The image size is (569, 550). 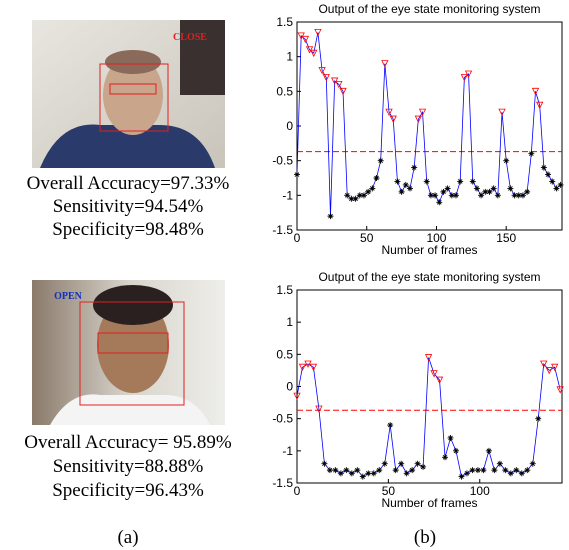 I want to click on x-tick-label: 150, so click(x=506, y=238).